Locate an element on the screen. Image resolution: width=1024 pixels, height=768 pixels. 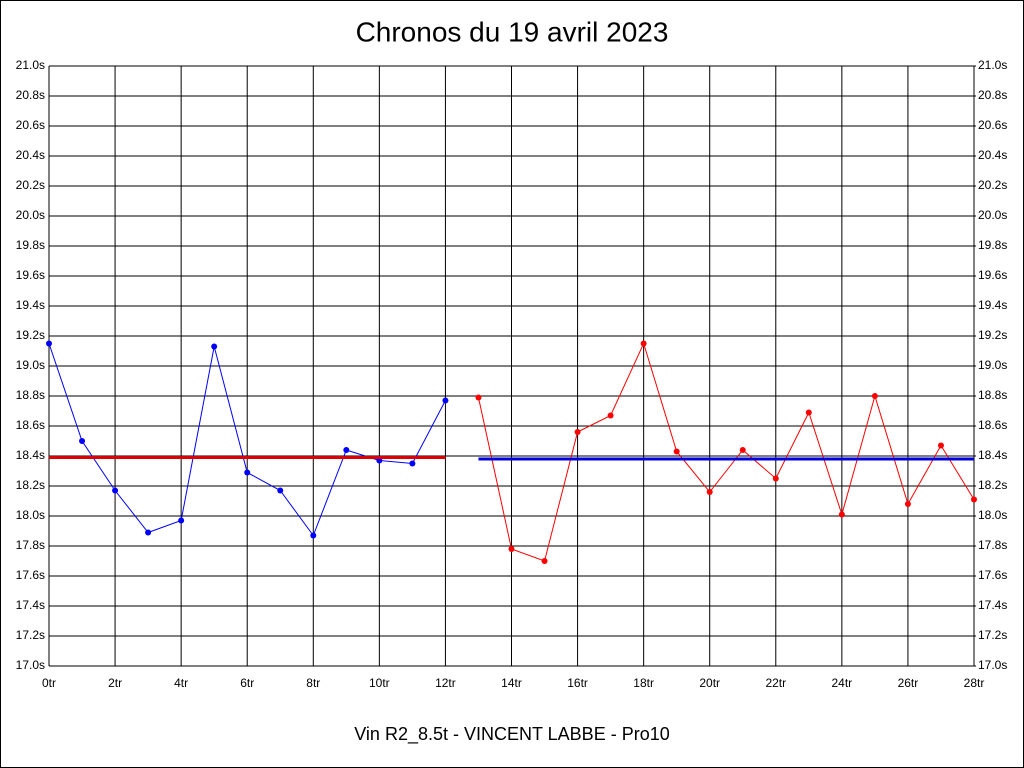
y-tick-label: 20.2s is located at coordinates (30, 185).